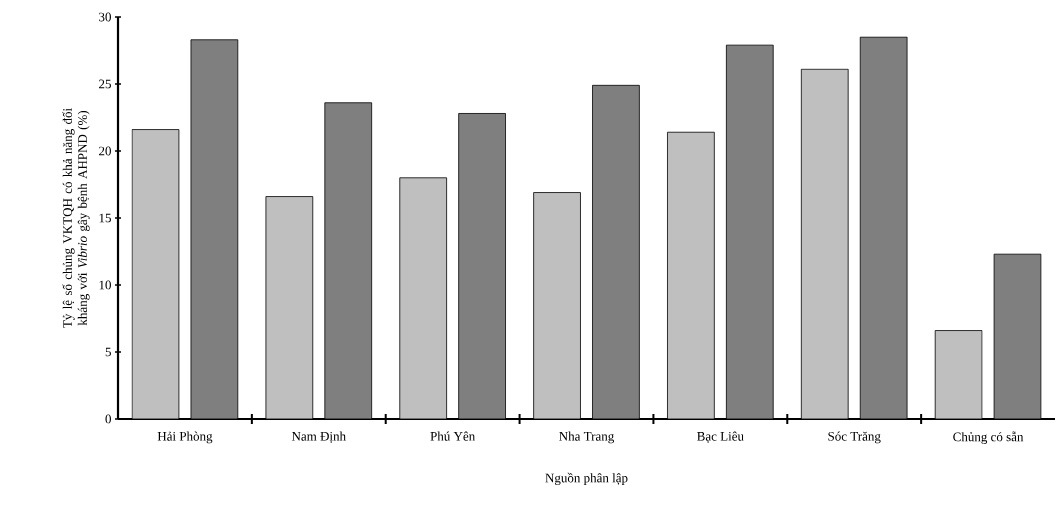 This screenshot has height=510, width=1062. What do you see at coordinates (108, 352) in the screenshot?
I see `y-tick-label: 5` at bounding box center [108, 352].